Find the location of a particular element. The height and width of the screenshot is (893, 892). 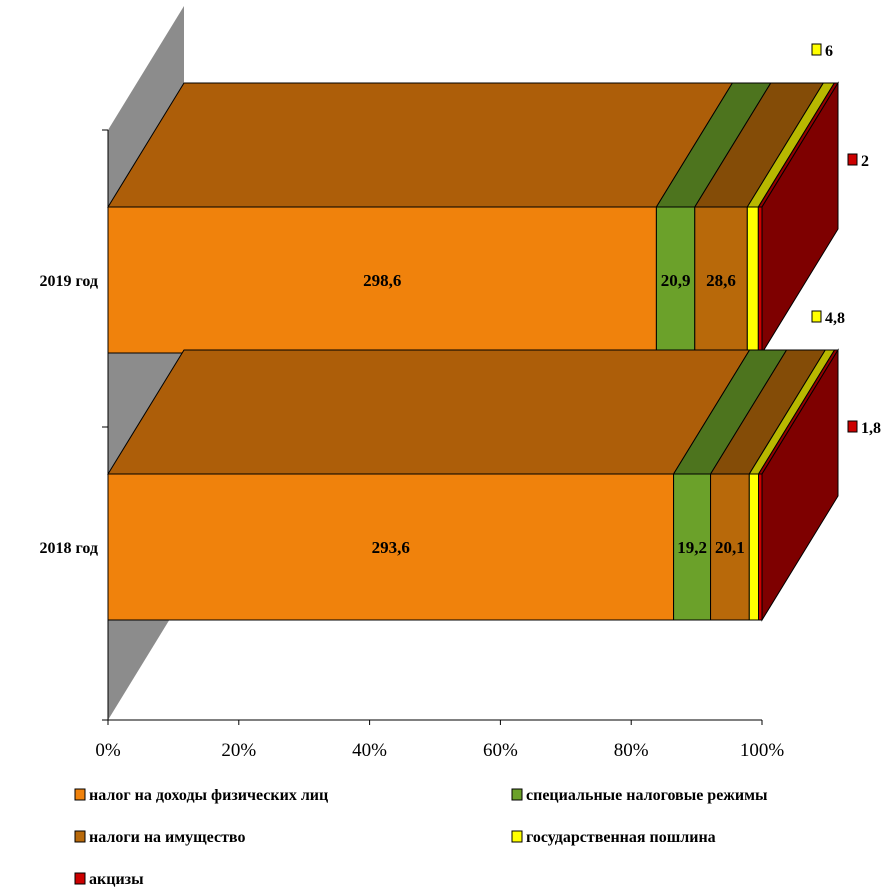

data-label: 1,8 is located at coordinates (871, 428).